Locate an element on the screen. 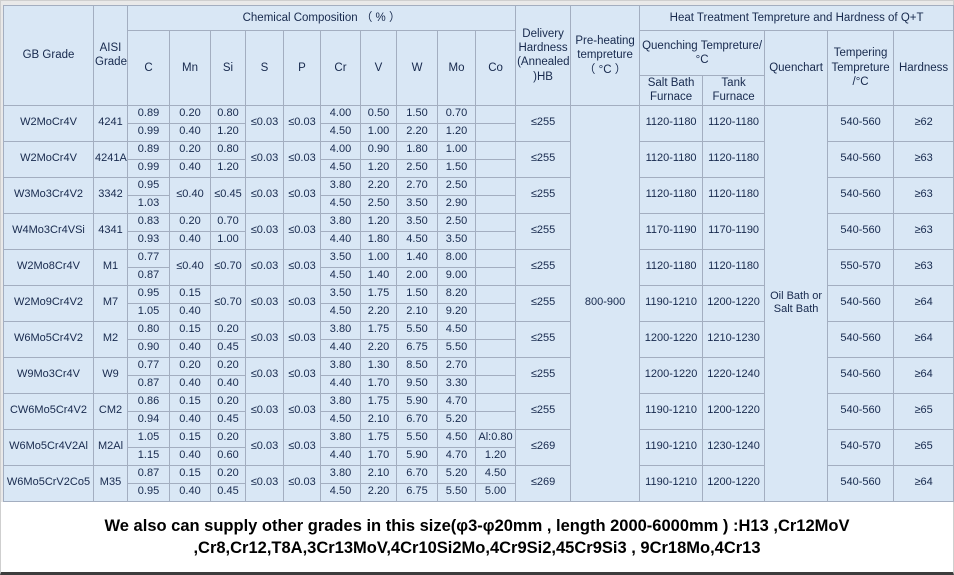  comp-w-max: 6.75 is located at coordinates (417, 492).